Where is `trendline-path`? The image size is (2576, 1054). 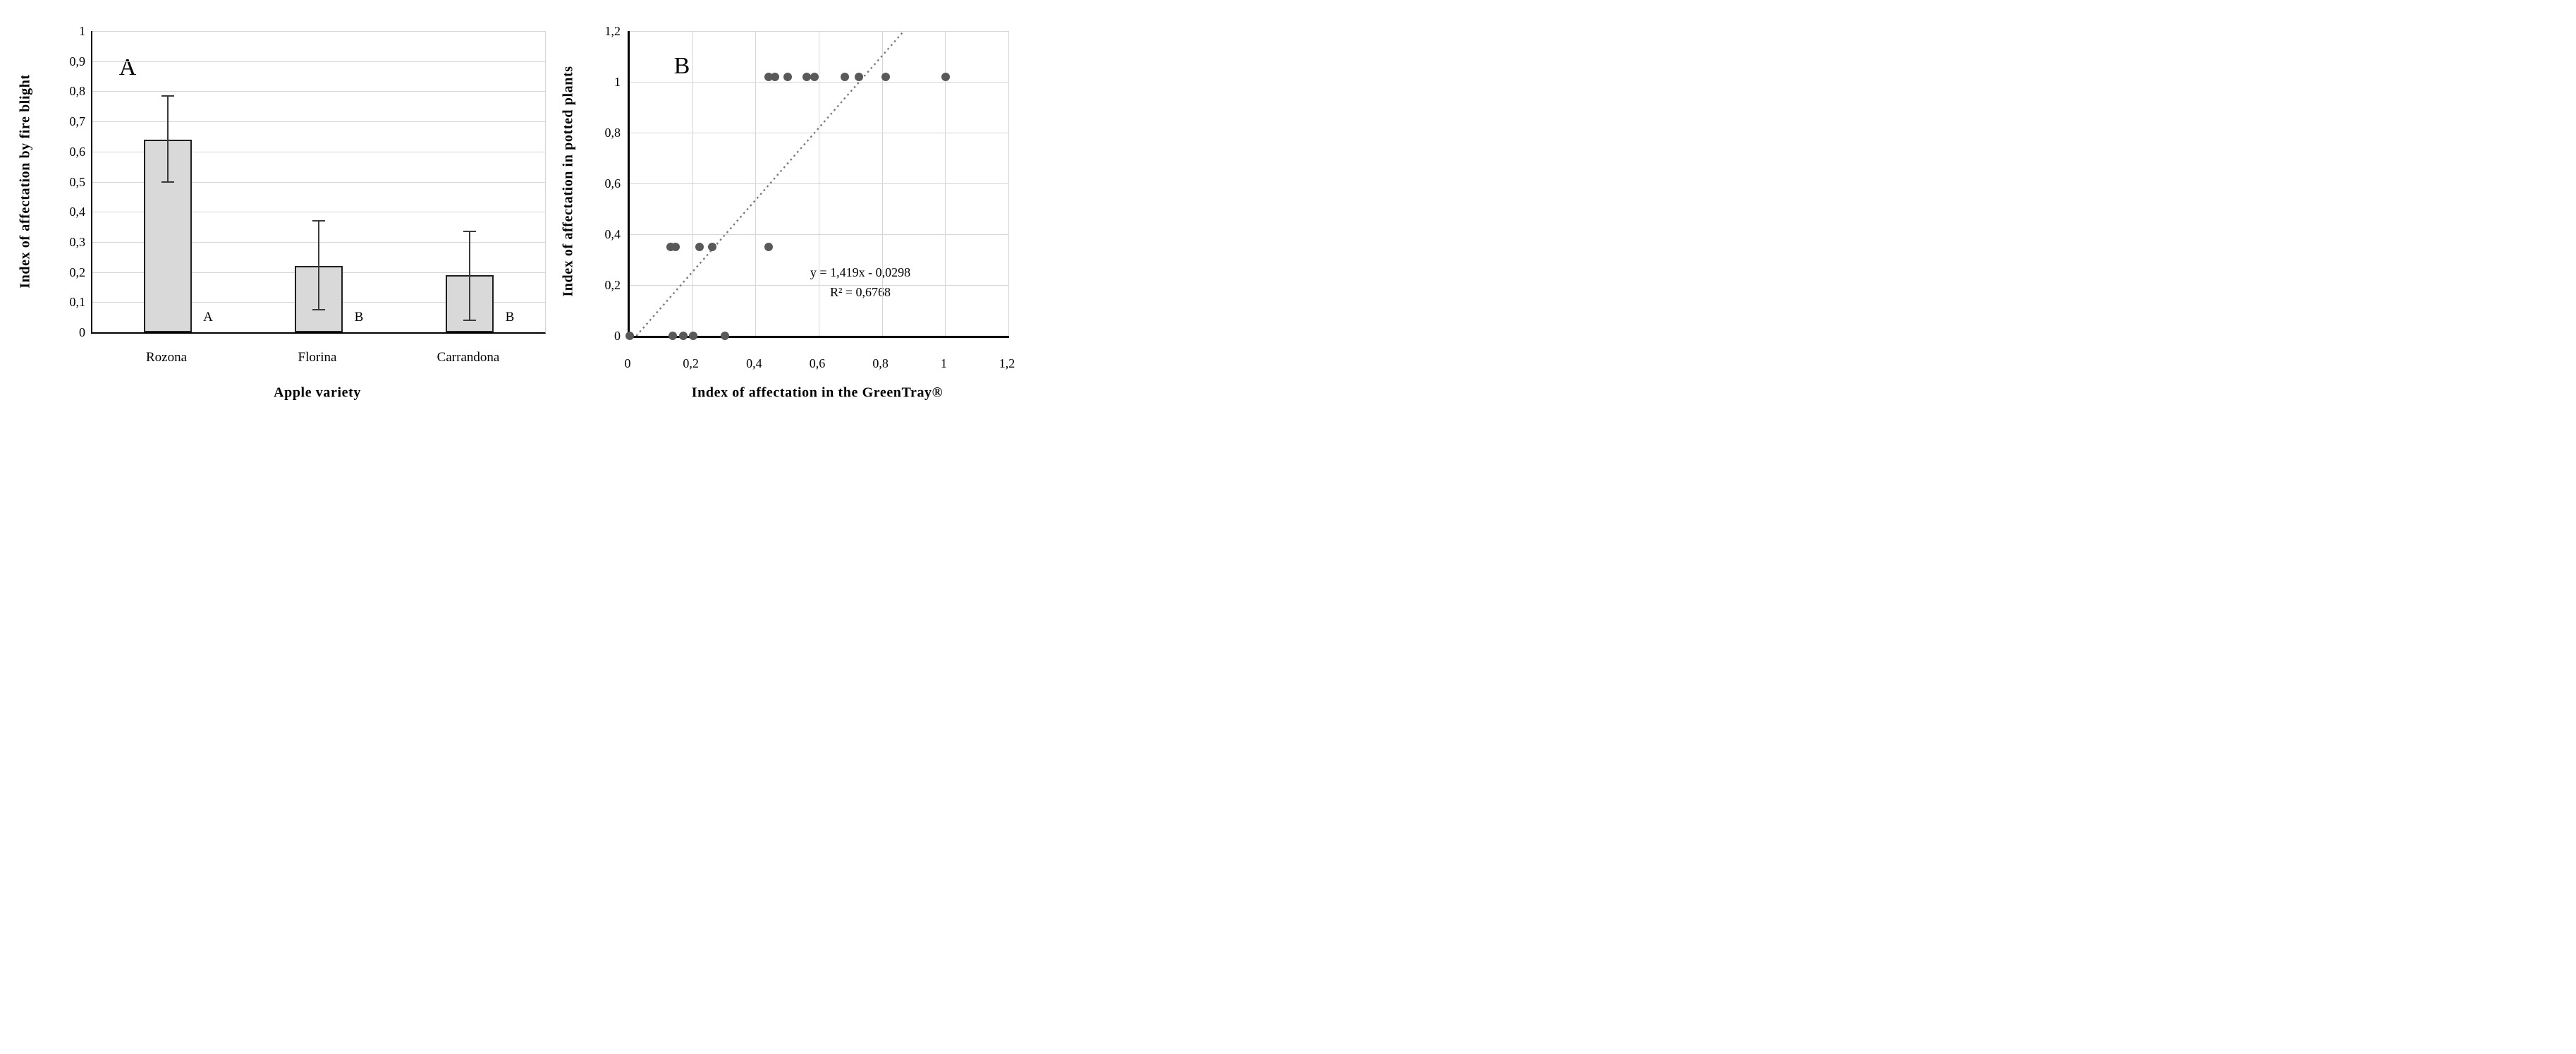
trendline-path is located at coordinates (770, 184).